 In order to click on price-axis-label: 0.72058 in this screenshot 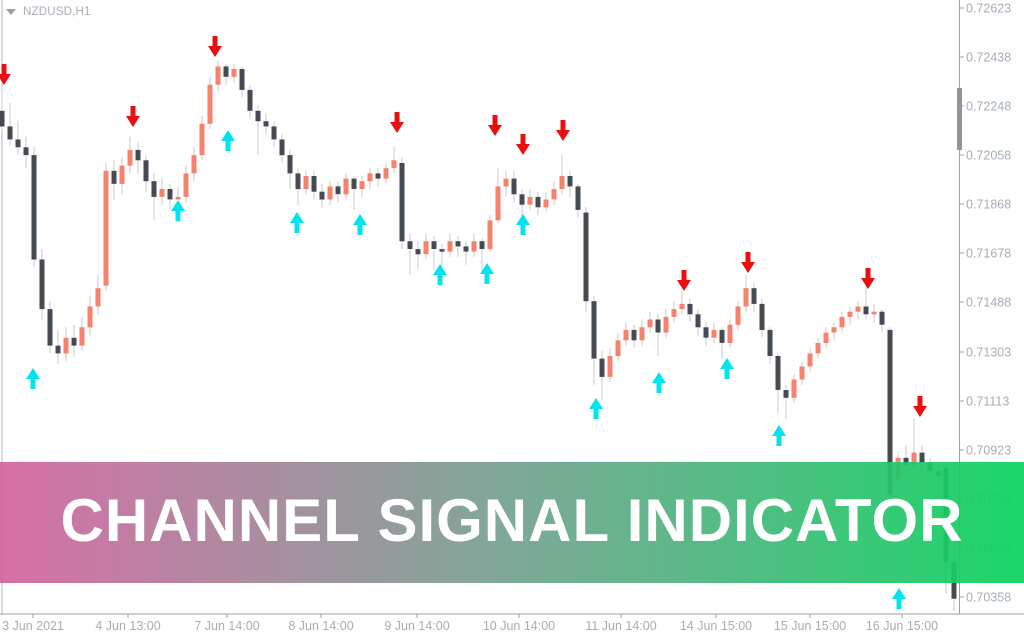, I will do `click(988, 156)`.